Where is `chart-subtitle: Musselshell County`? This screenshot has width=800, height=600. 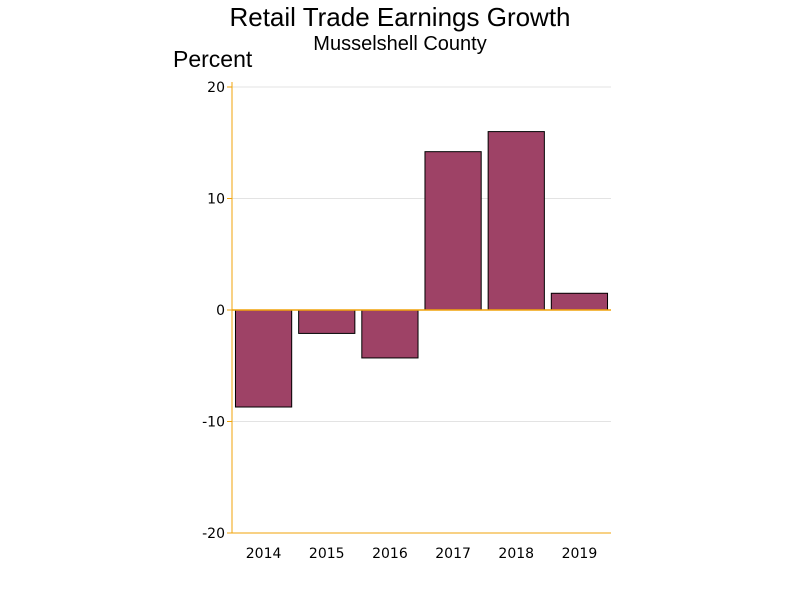 chart-subtitle: Musselshell County is located at coordinates (400, 44).